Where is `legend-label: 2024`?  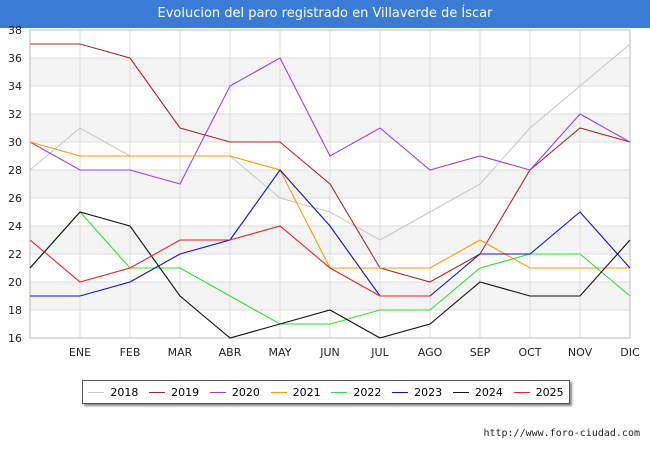 legend-label: 2024 is located at coordinates (488, 392).